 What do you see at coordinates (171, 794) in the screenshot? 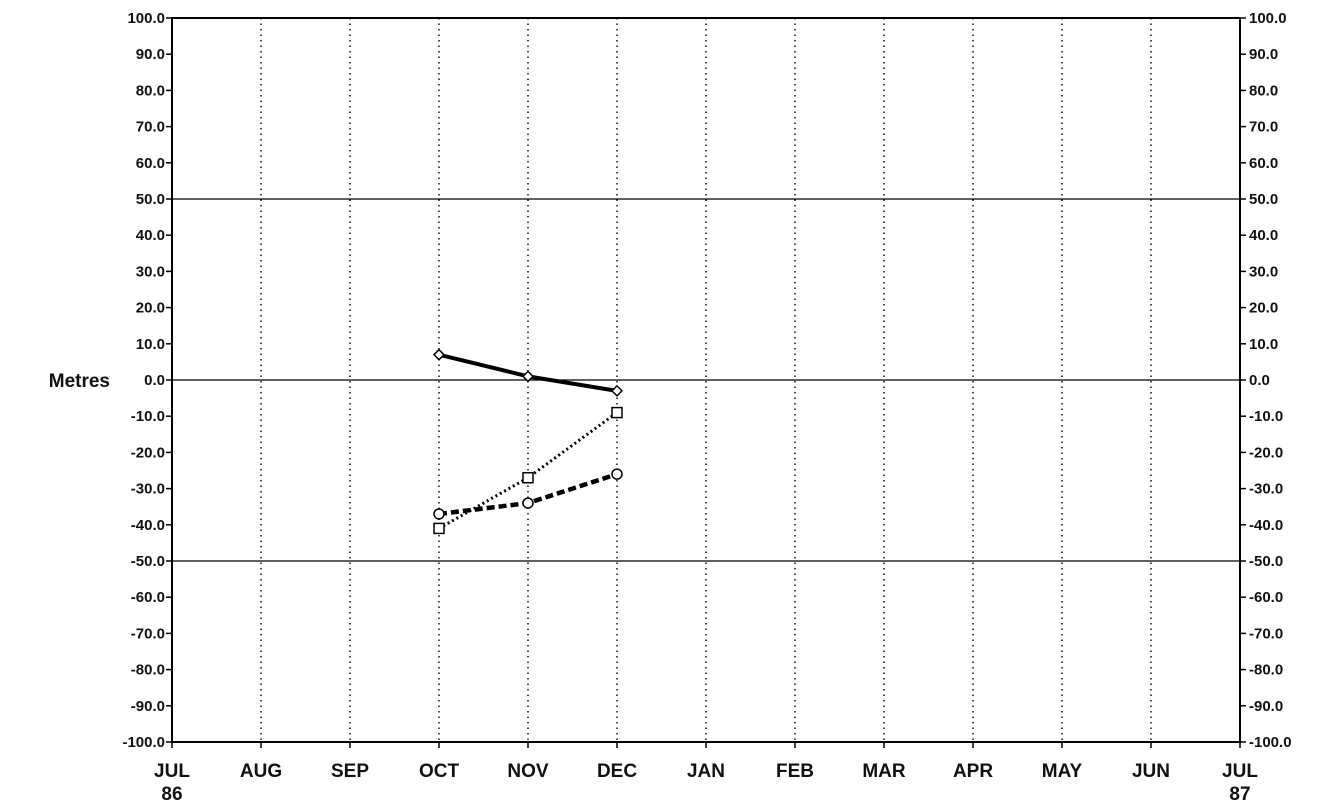
I see `x-tick-year-label: 86` at bounding box center [171, 794].